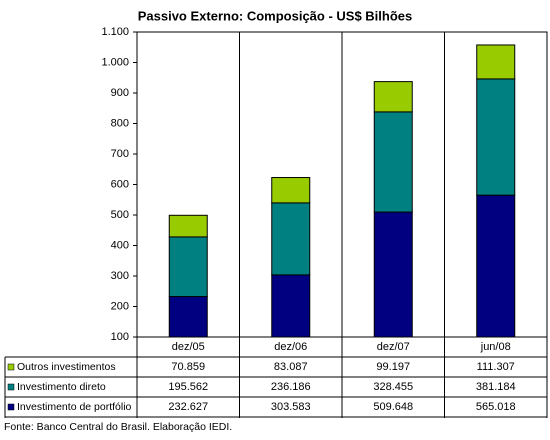  What do you see at coordinates (120, 215) in the screenshot?
I see `y-tick-label: 500` at bounding box center [120, 215].